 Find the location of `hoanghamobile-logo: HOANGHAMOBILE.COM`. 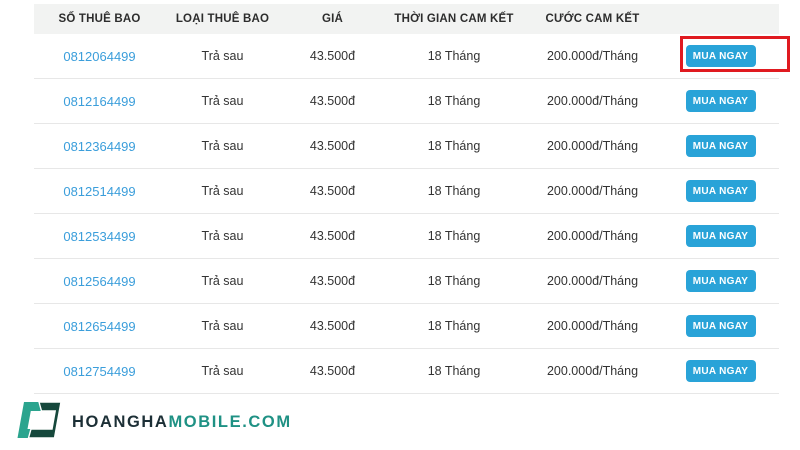

hoanghamobile-logo: HOANGHAMOBILE.COM is located at coordinates (151, 422).